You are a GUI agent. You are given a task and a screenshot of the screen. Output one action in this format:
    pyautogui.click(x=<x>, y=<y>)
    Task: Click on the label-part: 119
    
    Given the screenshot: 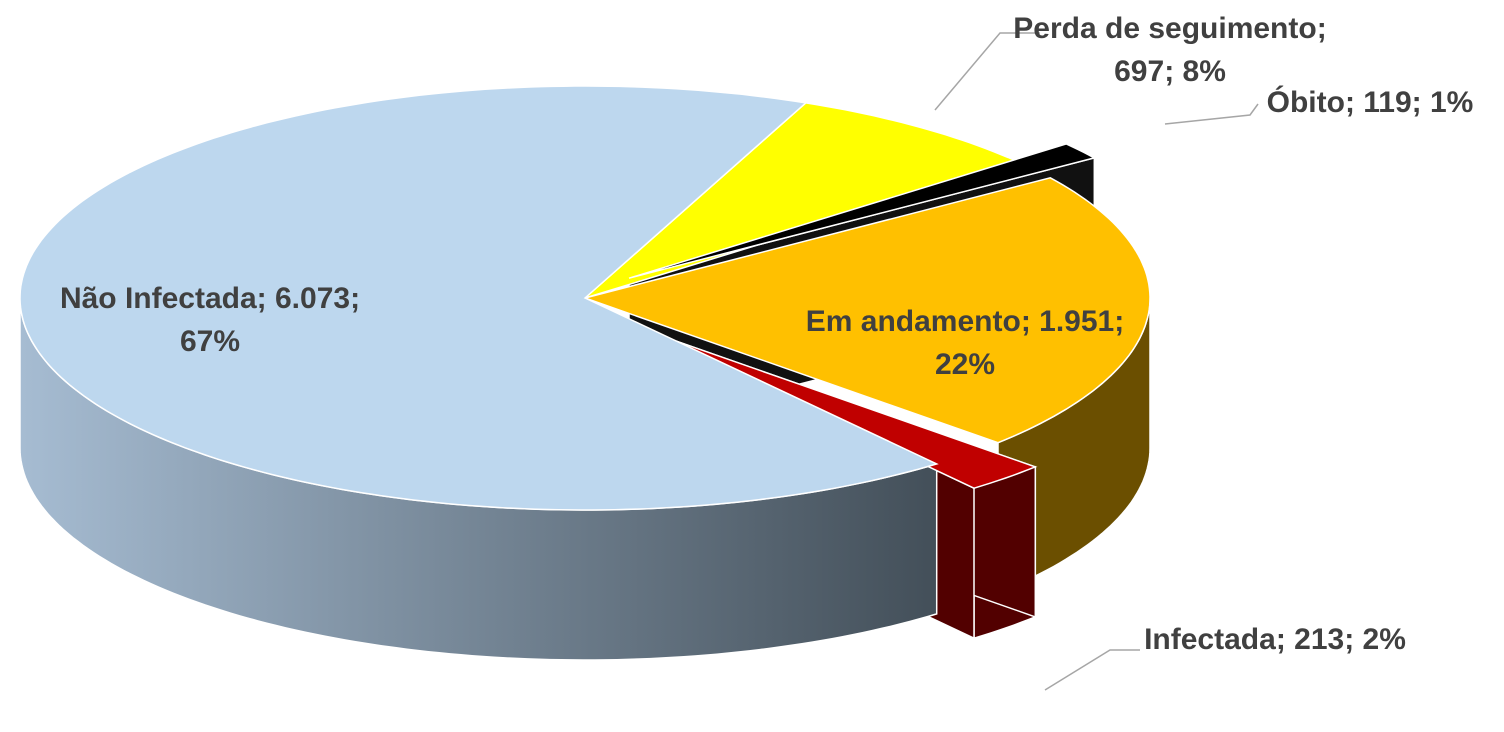 What is the action you would take?
    pyautogui.click(x=1387, y=102)
    